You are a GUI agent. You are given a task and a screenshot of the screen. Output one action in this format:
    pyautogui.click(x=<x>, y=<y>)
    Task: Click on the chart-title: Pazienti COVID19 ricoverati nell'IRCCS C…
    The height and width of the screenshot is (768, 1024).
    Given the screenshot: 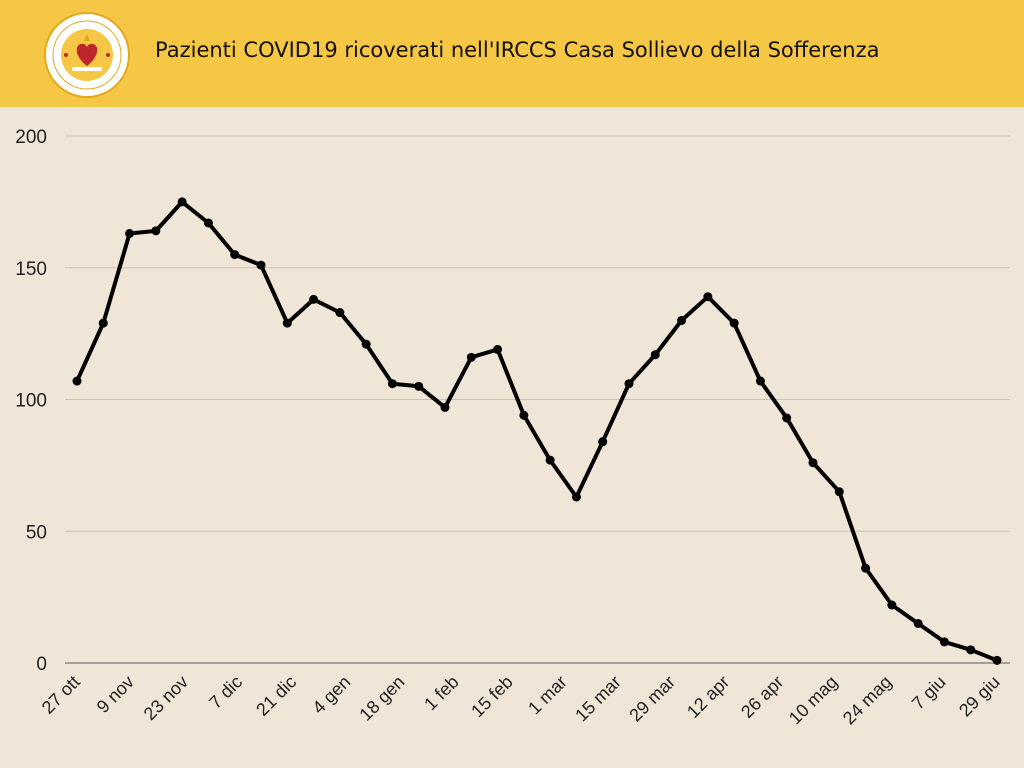 What is the action you would take?
    pyautogui.click(x=517, y=50)
    